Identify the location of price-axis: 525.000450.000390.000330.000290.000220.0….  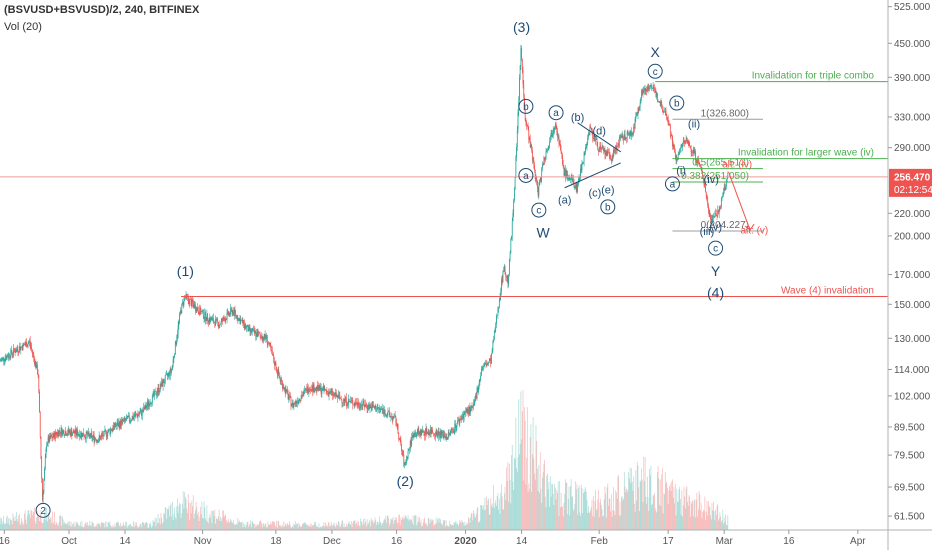
(910, 275).